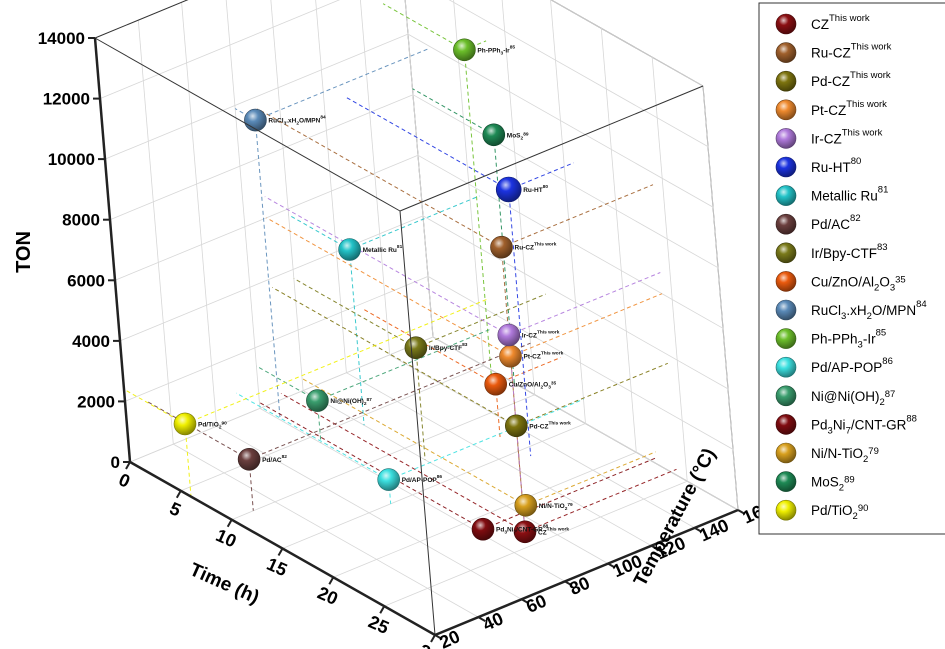 This screenshot has width=945, height=649. Describe the element at coordinates (847, 136) in the screenshot. I see `legend-entry: Ir-CZThis work` at that location.